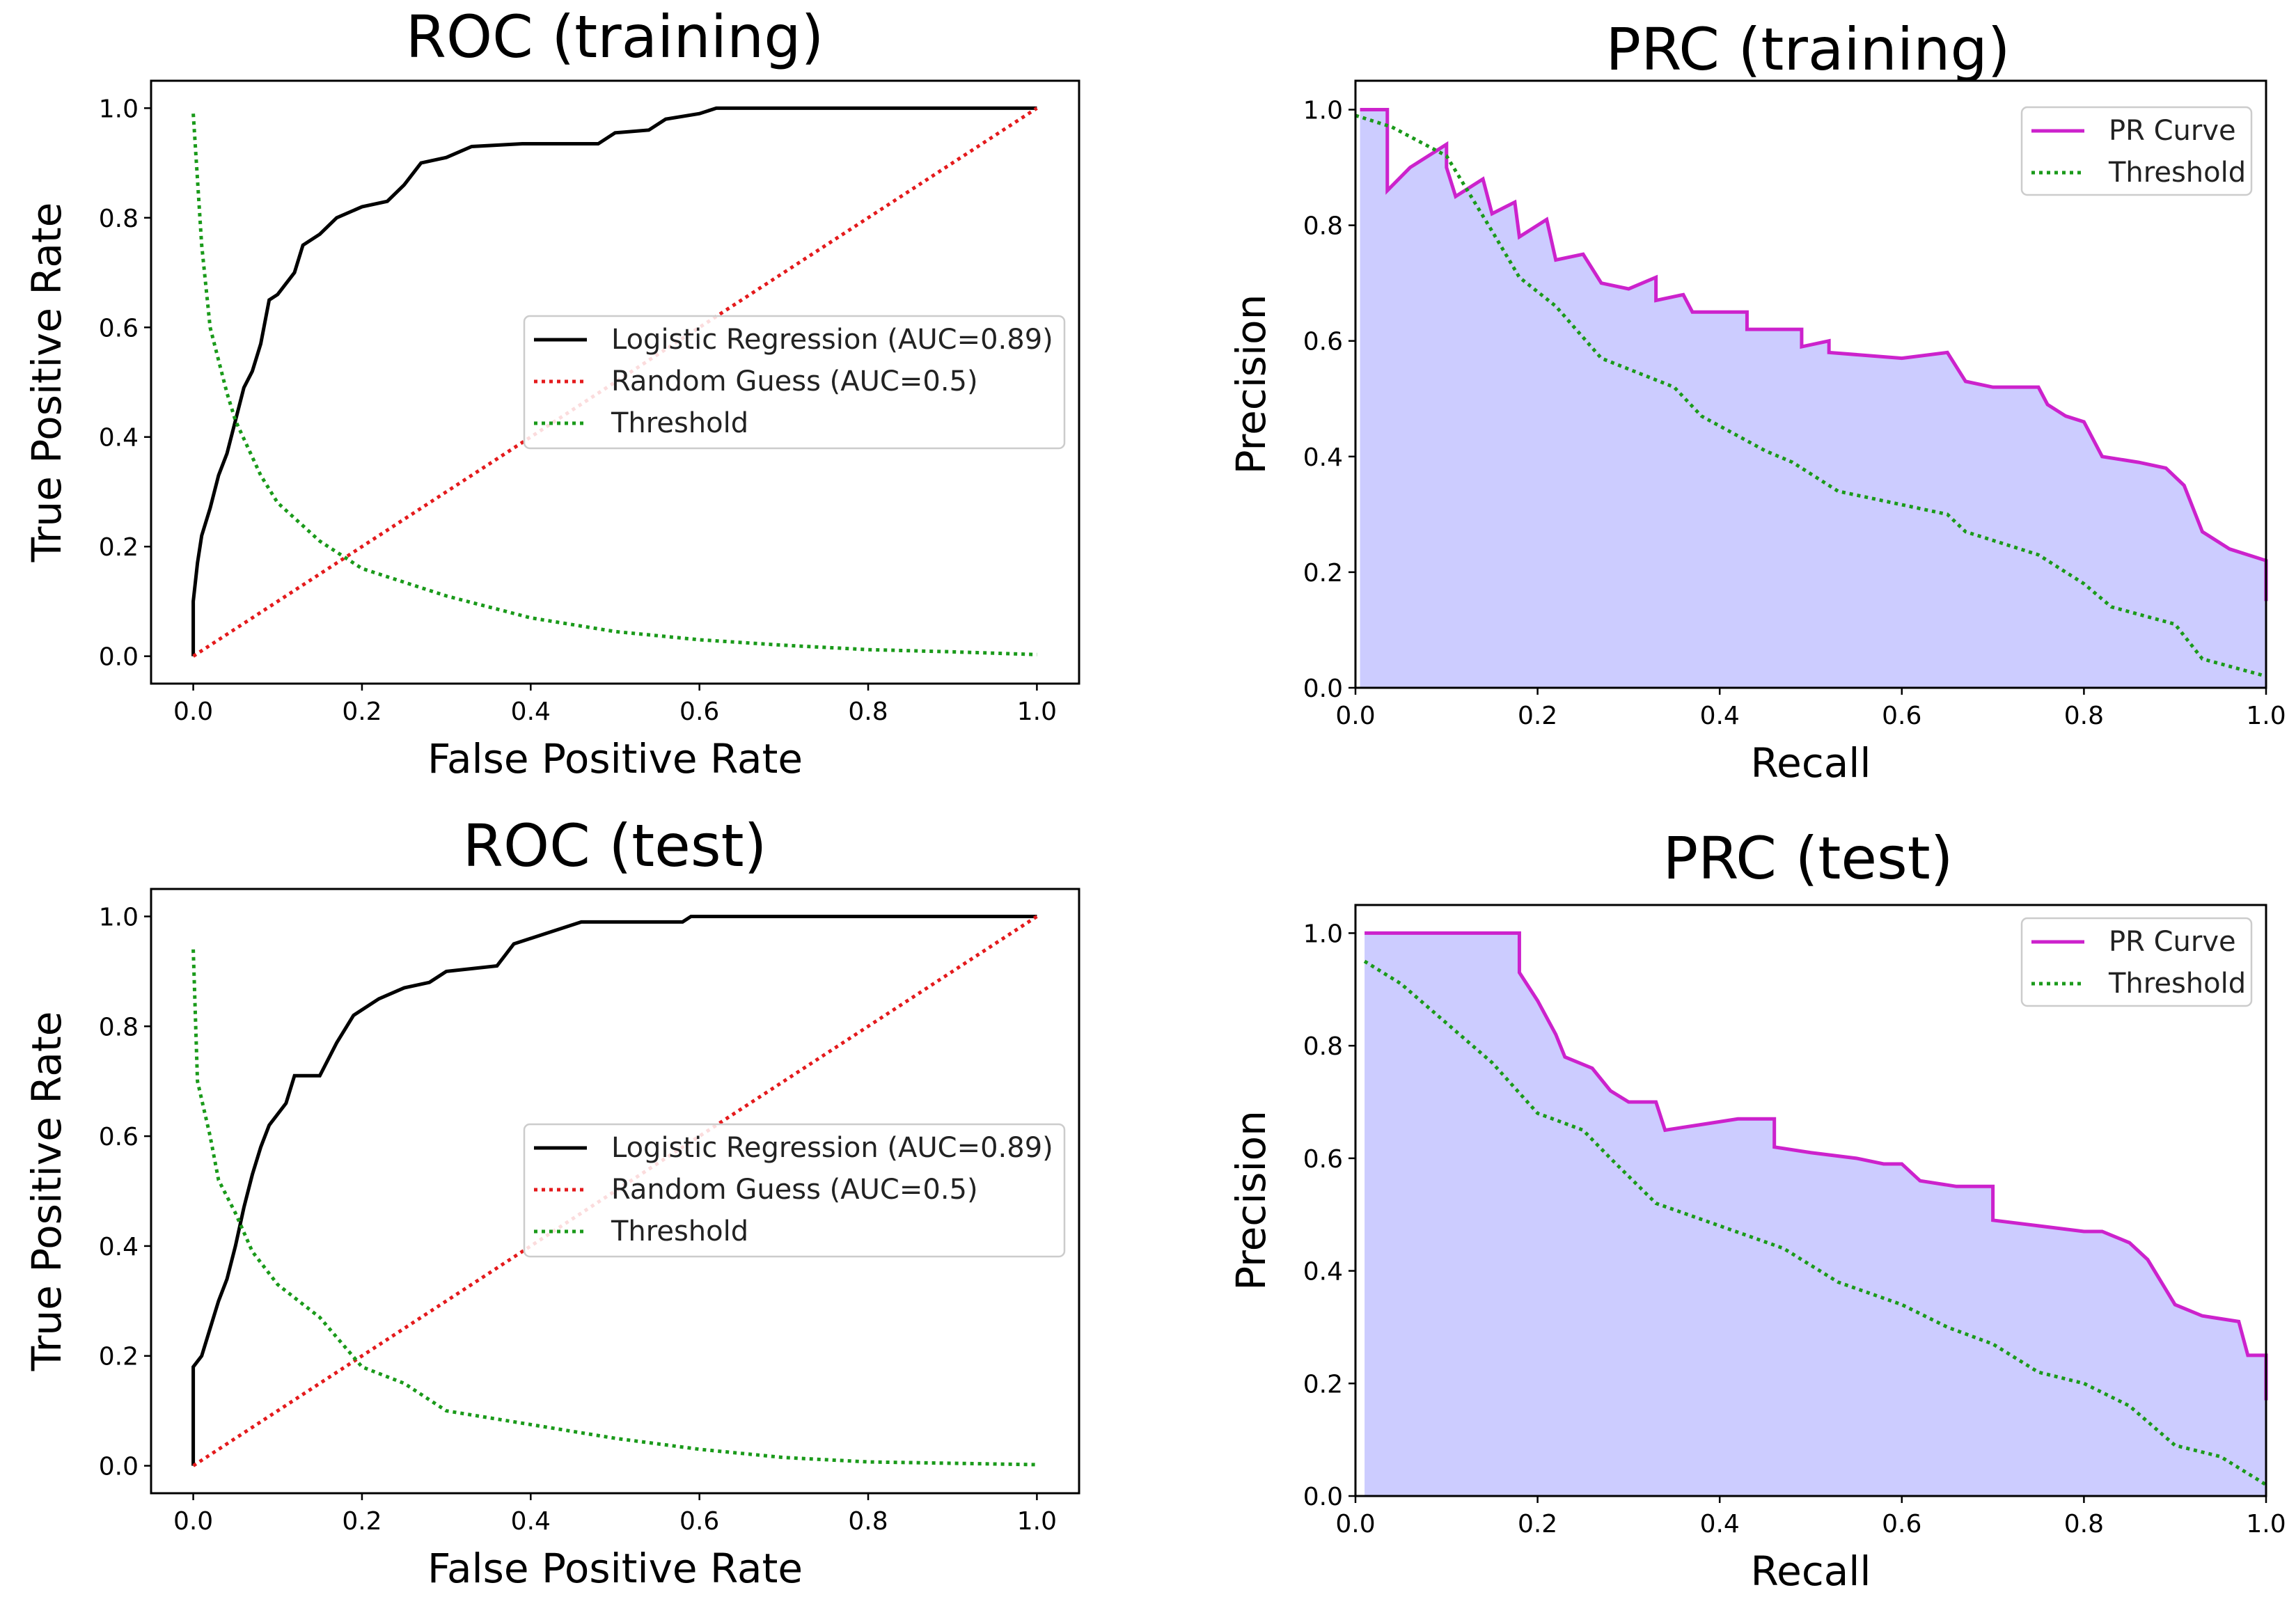 The image size is (2296, 1606). What do you see at coordinates (1807, 49) in the screenshot?
I see `chart-title: PRC (training)` at bounding box center [1807, 49].